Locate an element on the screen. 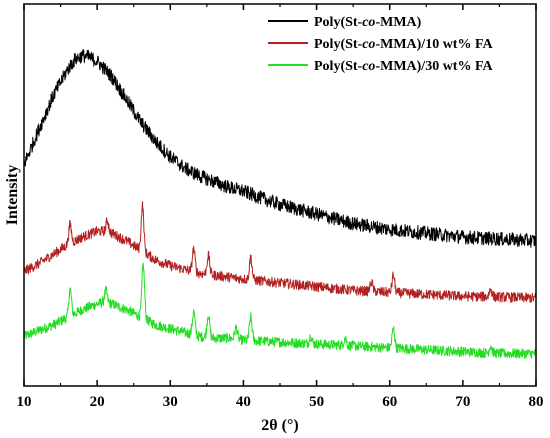 The height and width of the screenshot is (438, 550). legend-label-2: Poly(St-co-MMA)/10 wt% FA is located at coordinates (403, 44).